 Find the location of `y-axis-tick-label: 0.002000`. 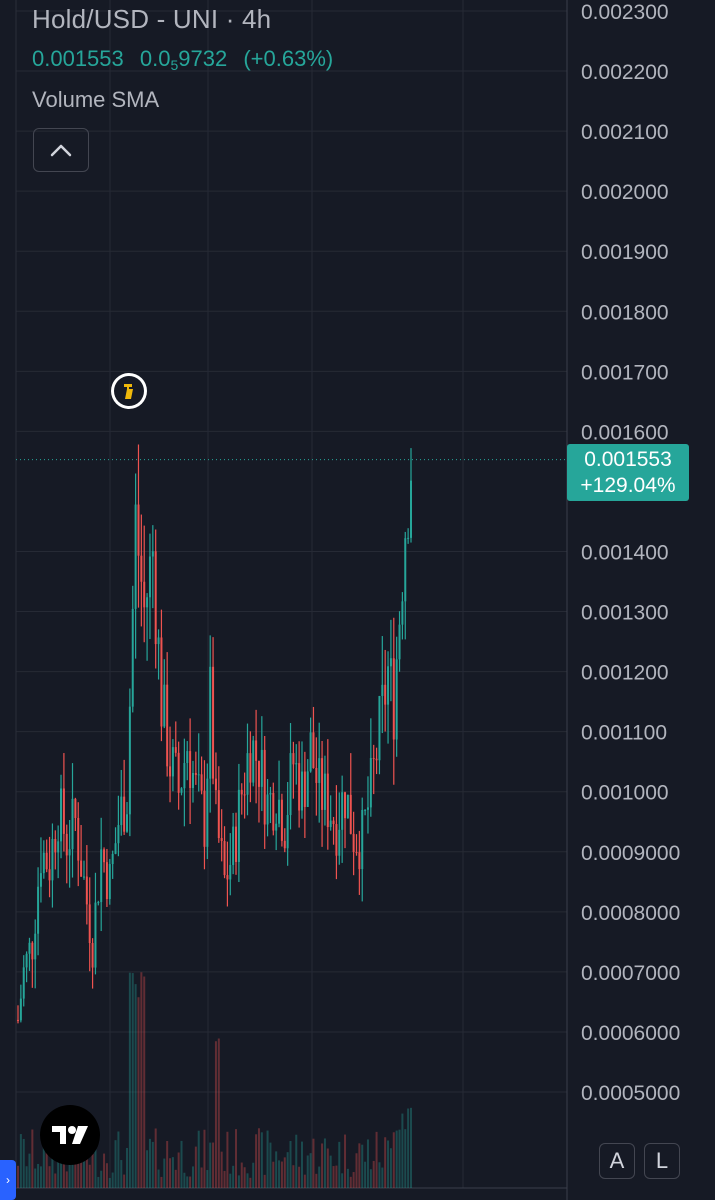

y-axis-tick-label: 0.002000 is located at coordinates (625, 192).